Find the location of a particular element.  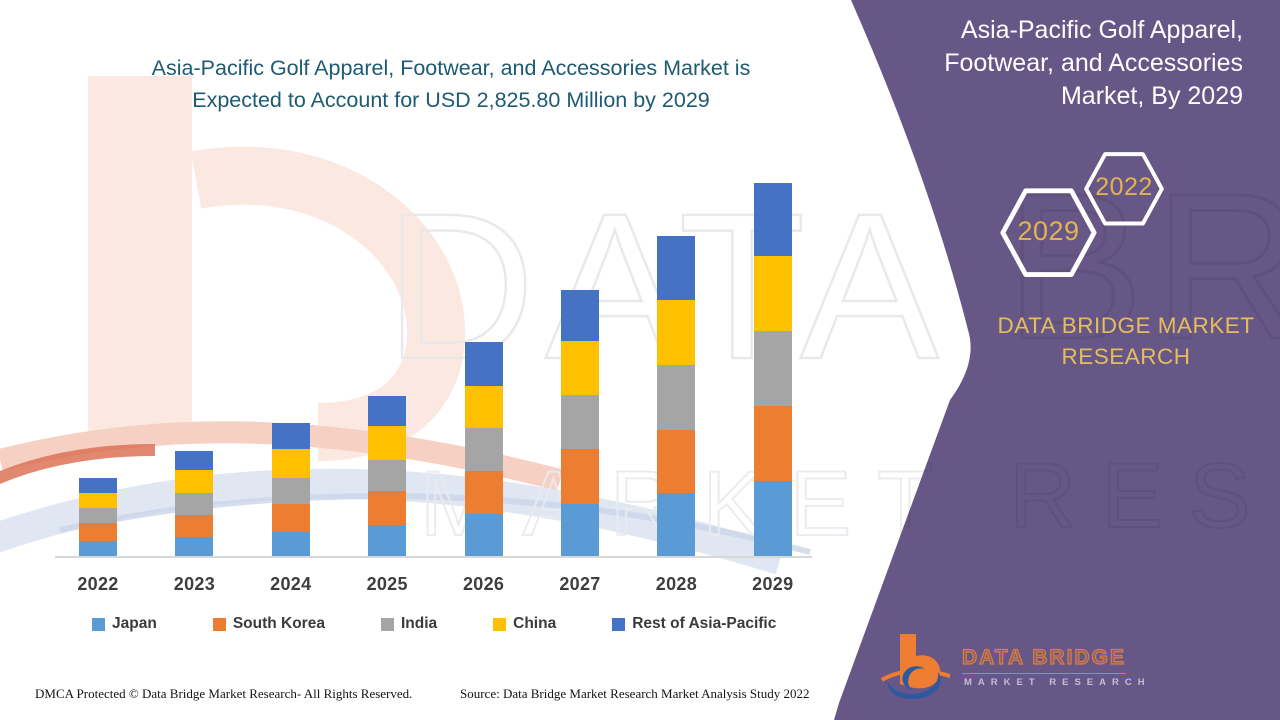

bar-segment-india-2022 is located at coordinates (98, 516).